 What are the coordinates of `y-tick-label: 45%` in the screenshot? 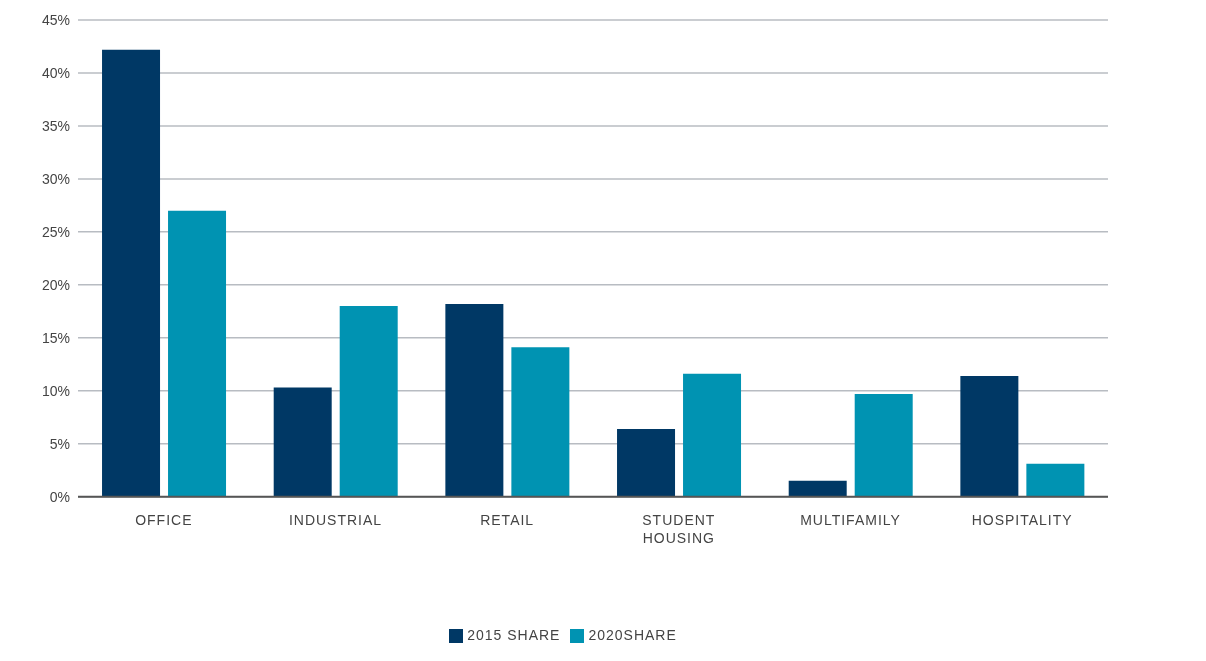 It's located at (55, 19).